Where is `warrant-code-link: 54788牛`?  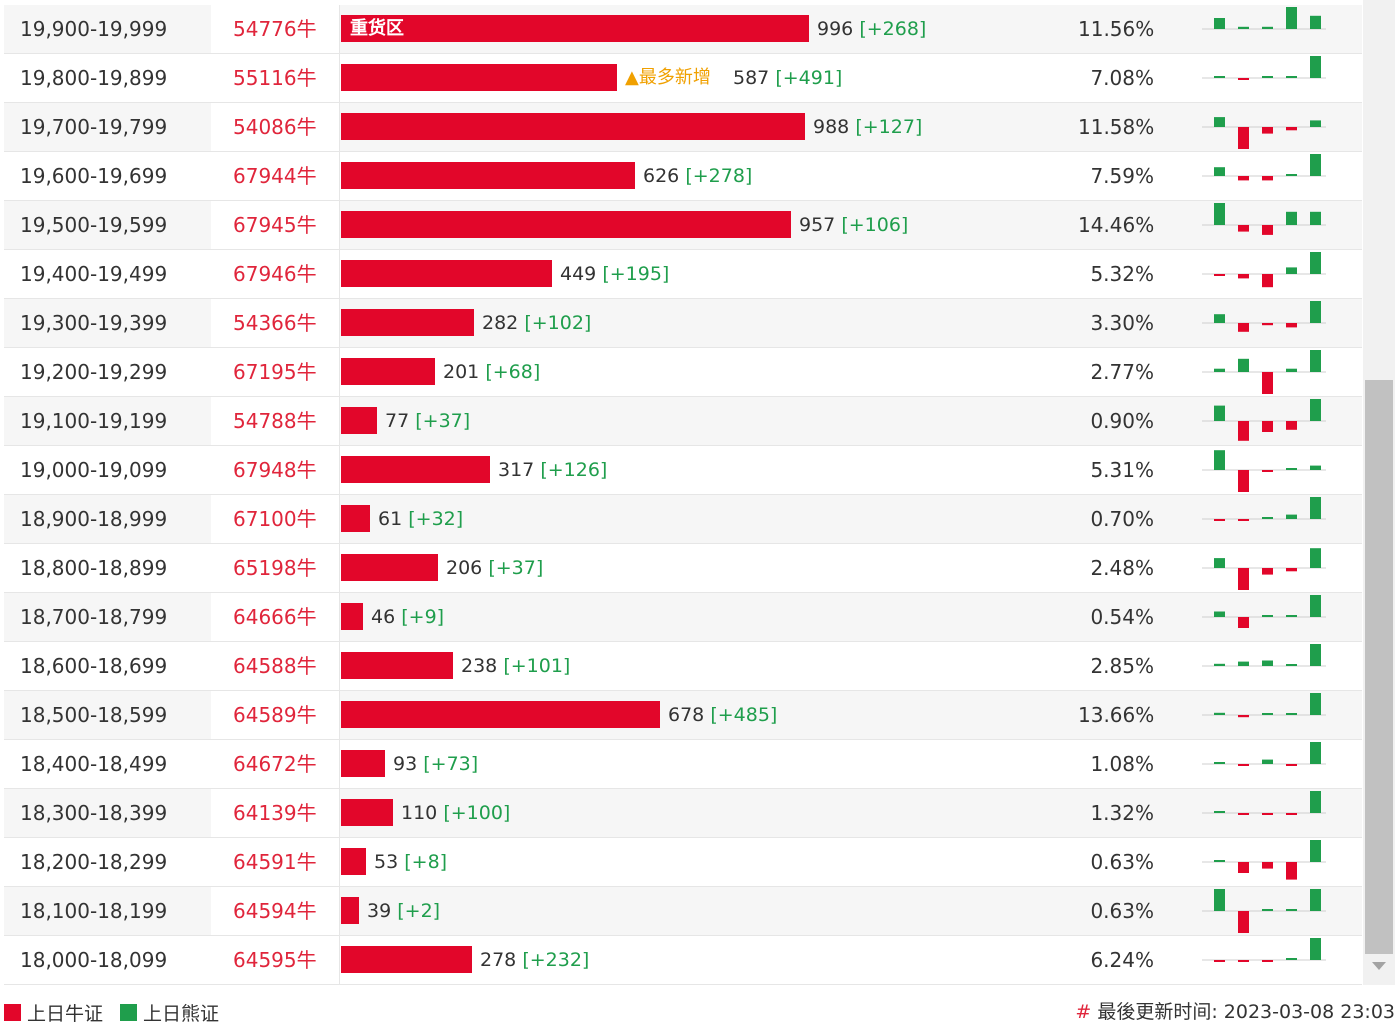 warrant-code-link: 54788牛 is located at coordinates (275, 421).